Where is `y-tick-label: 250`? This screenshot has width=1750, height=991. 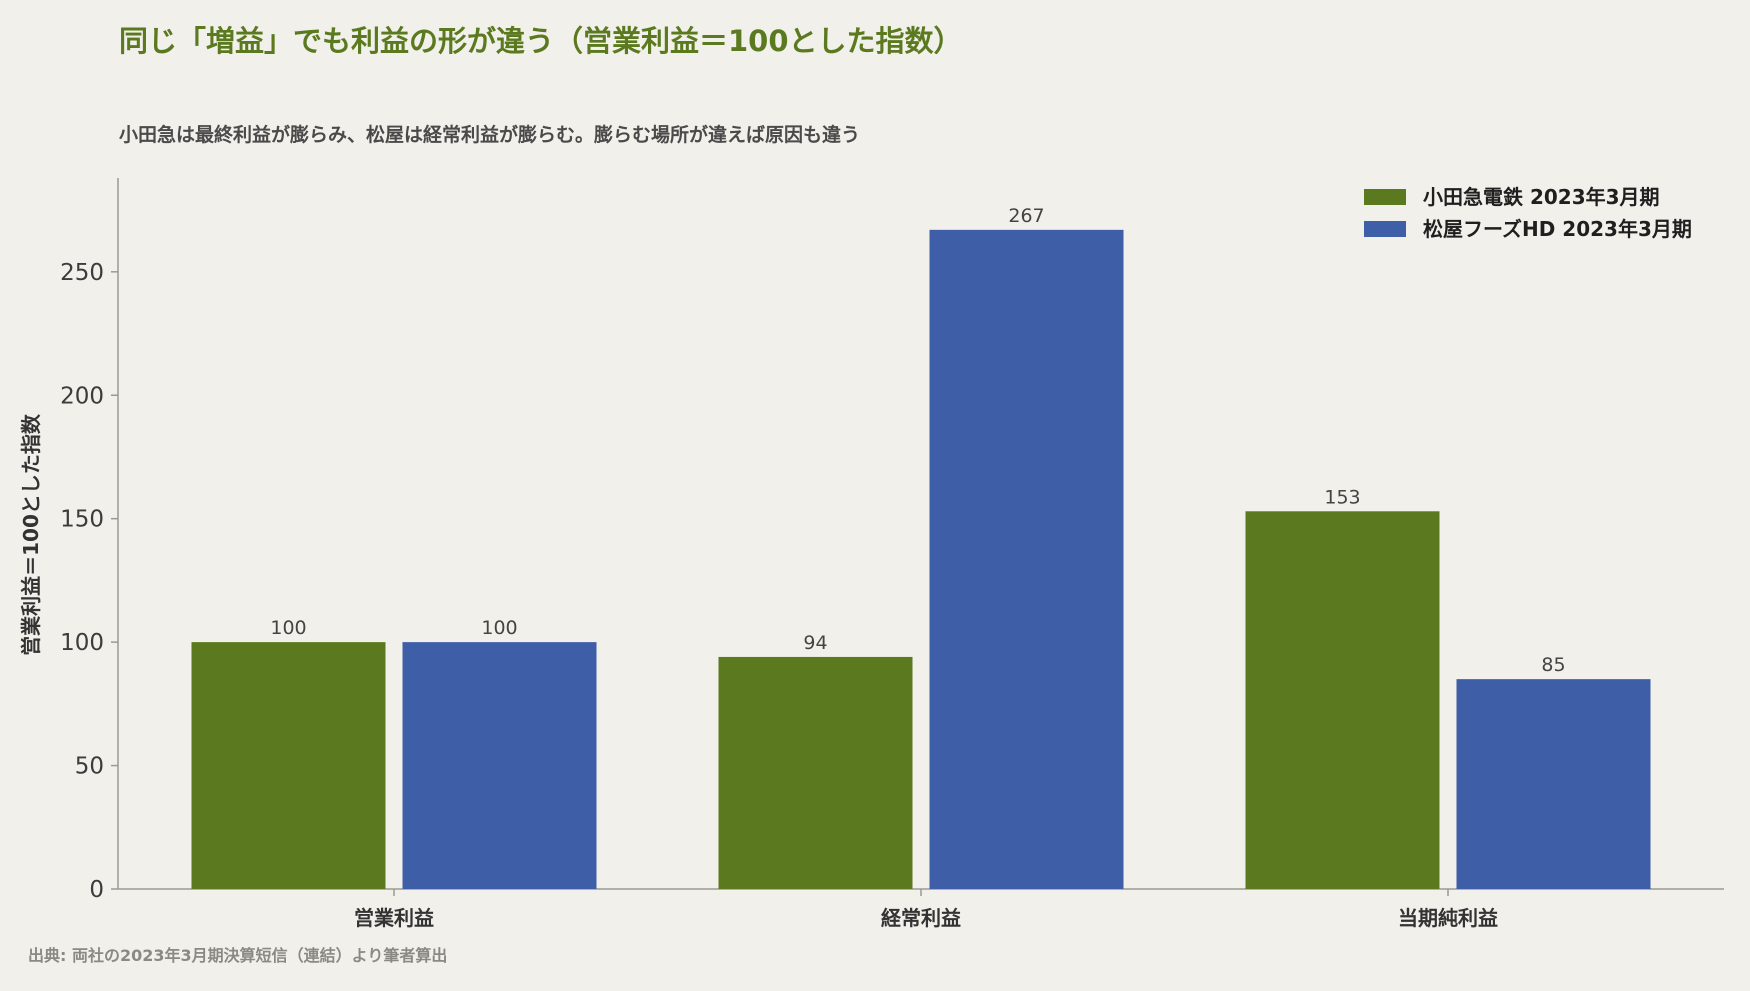 y-tick-label: 250 is located at coordinates (82, 273).